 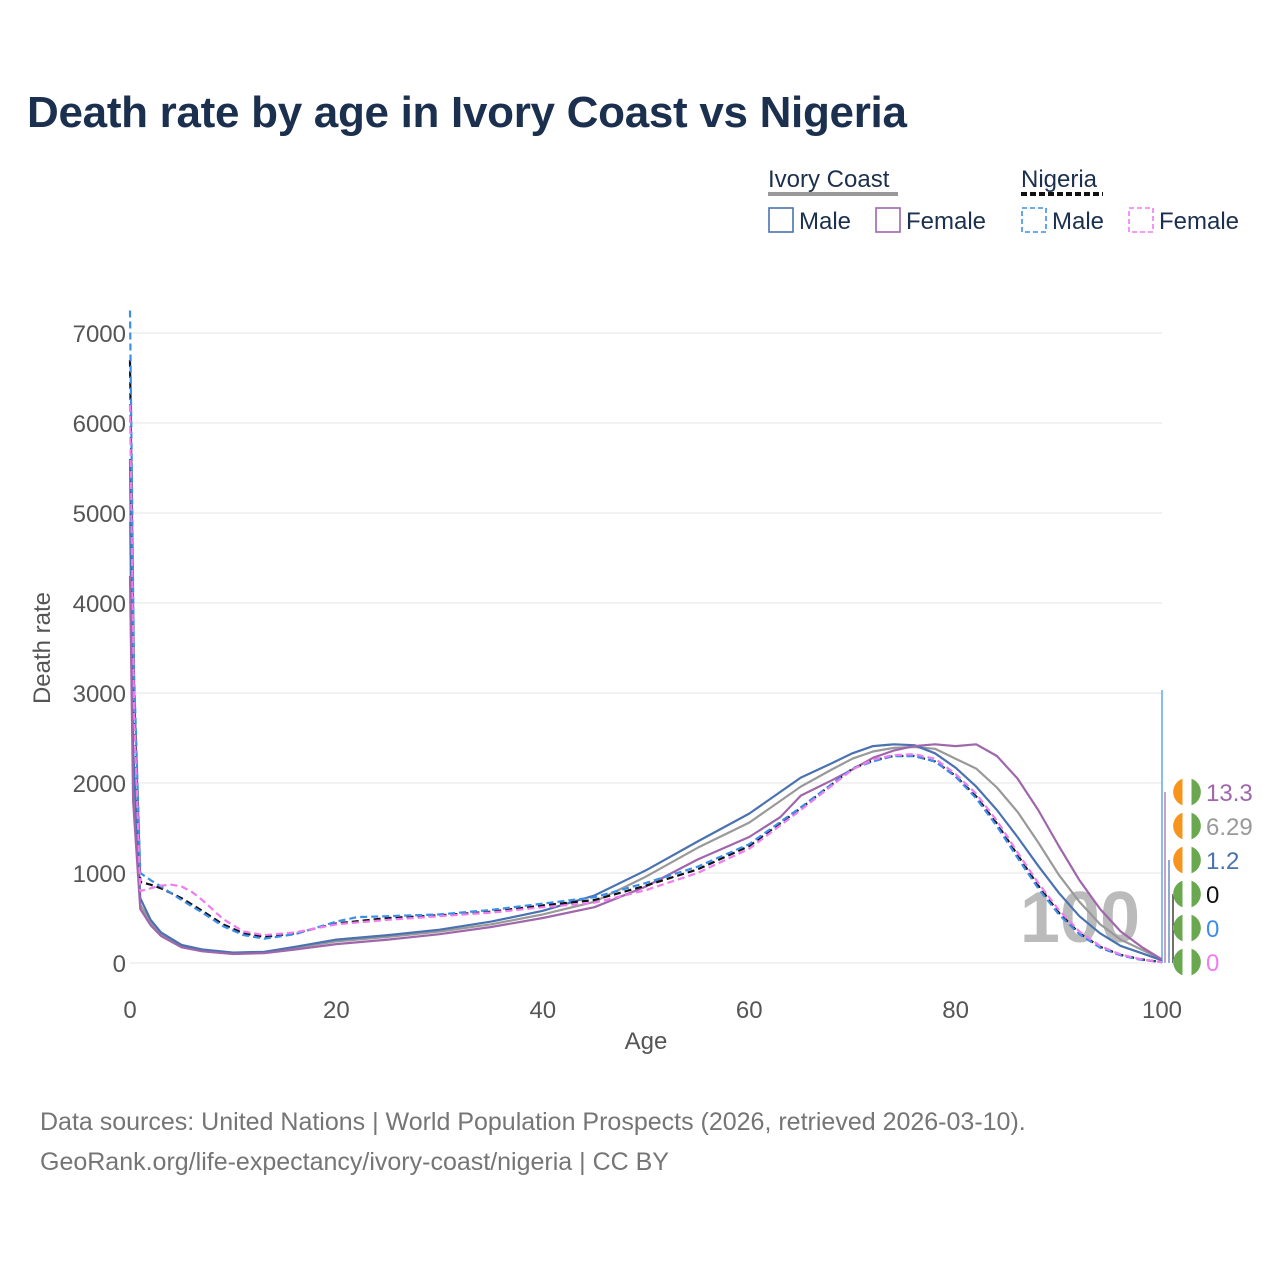 I want to click on y-tick-label: 5000, so click(x=99, y=514).